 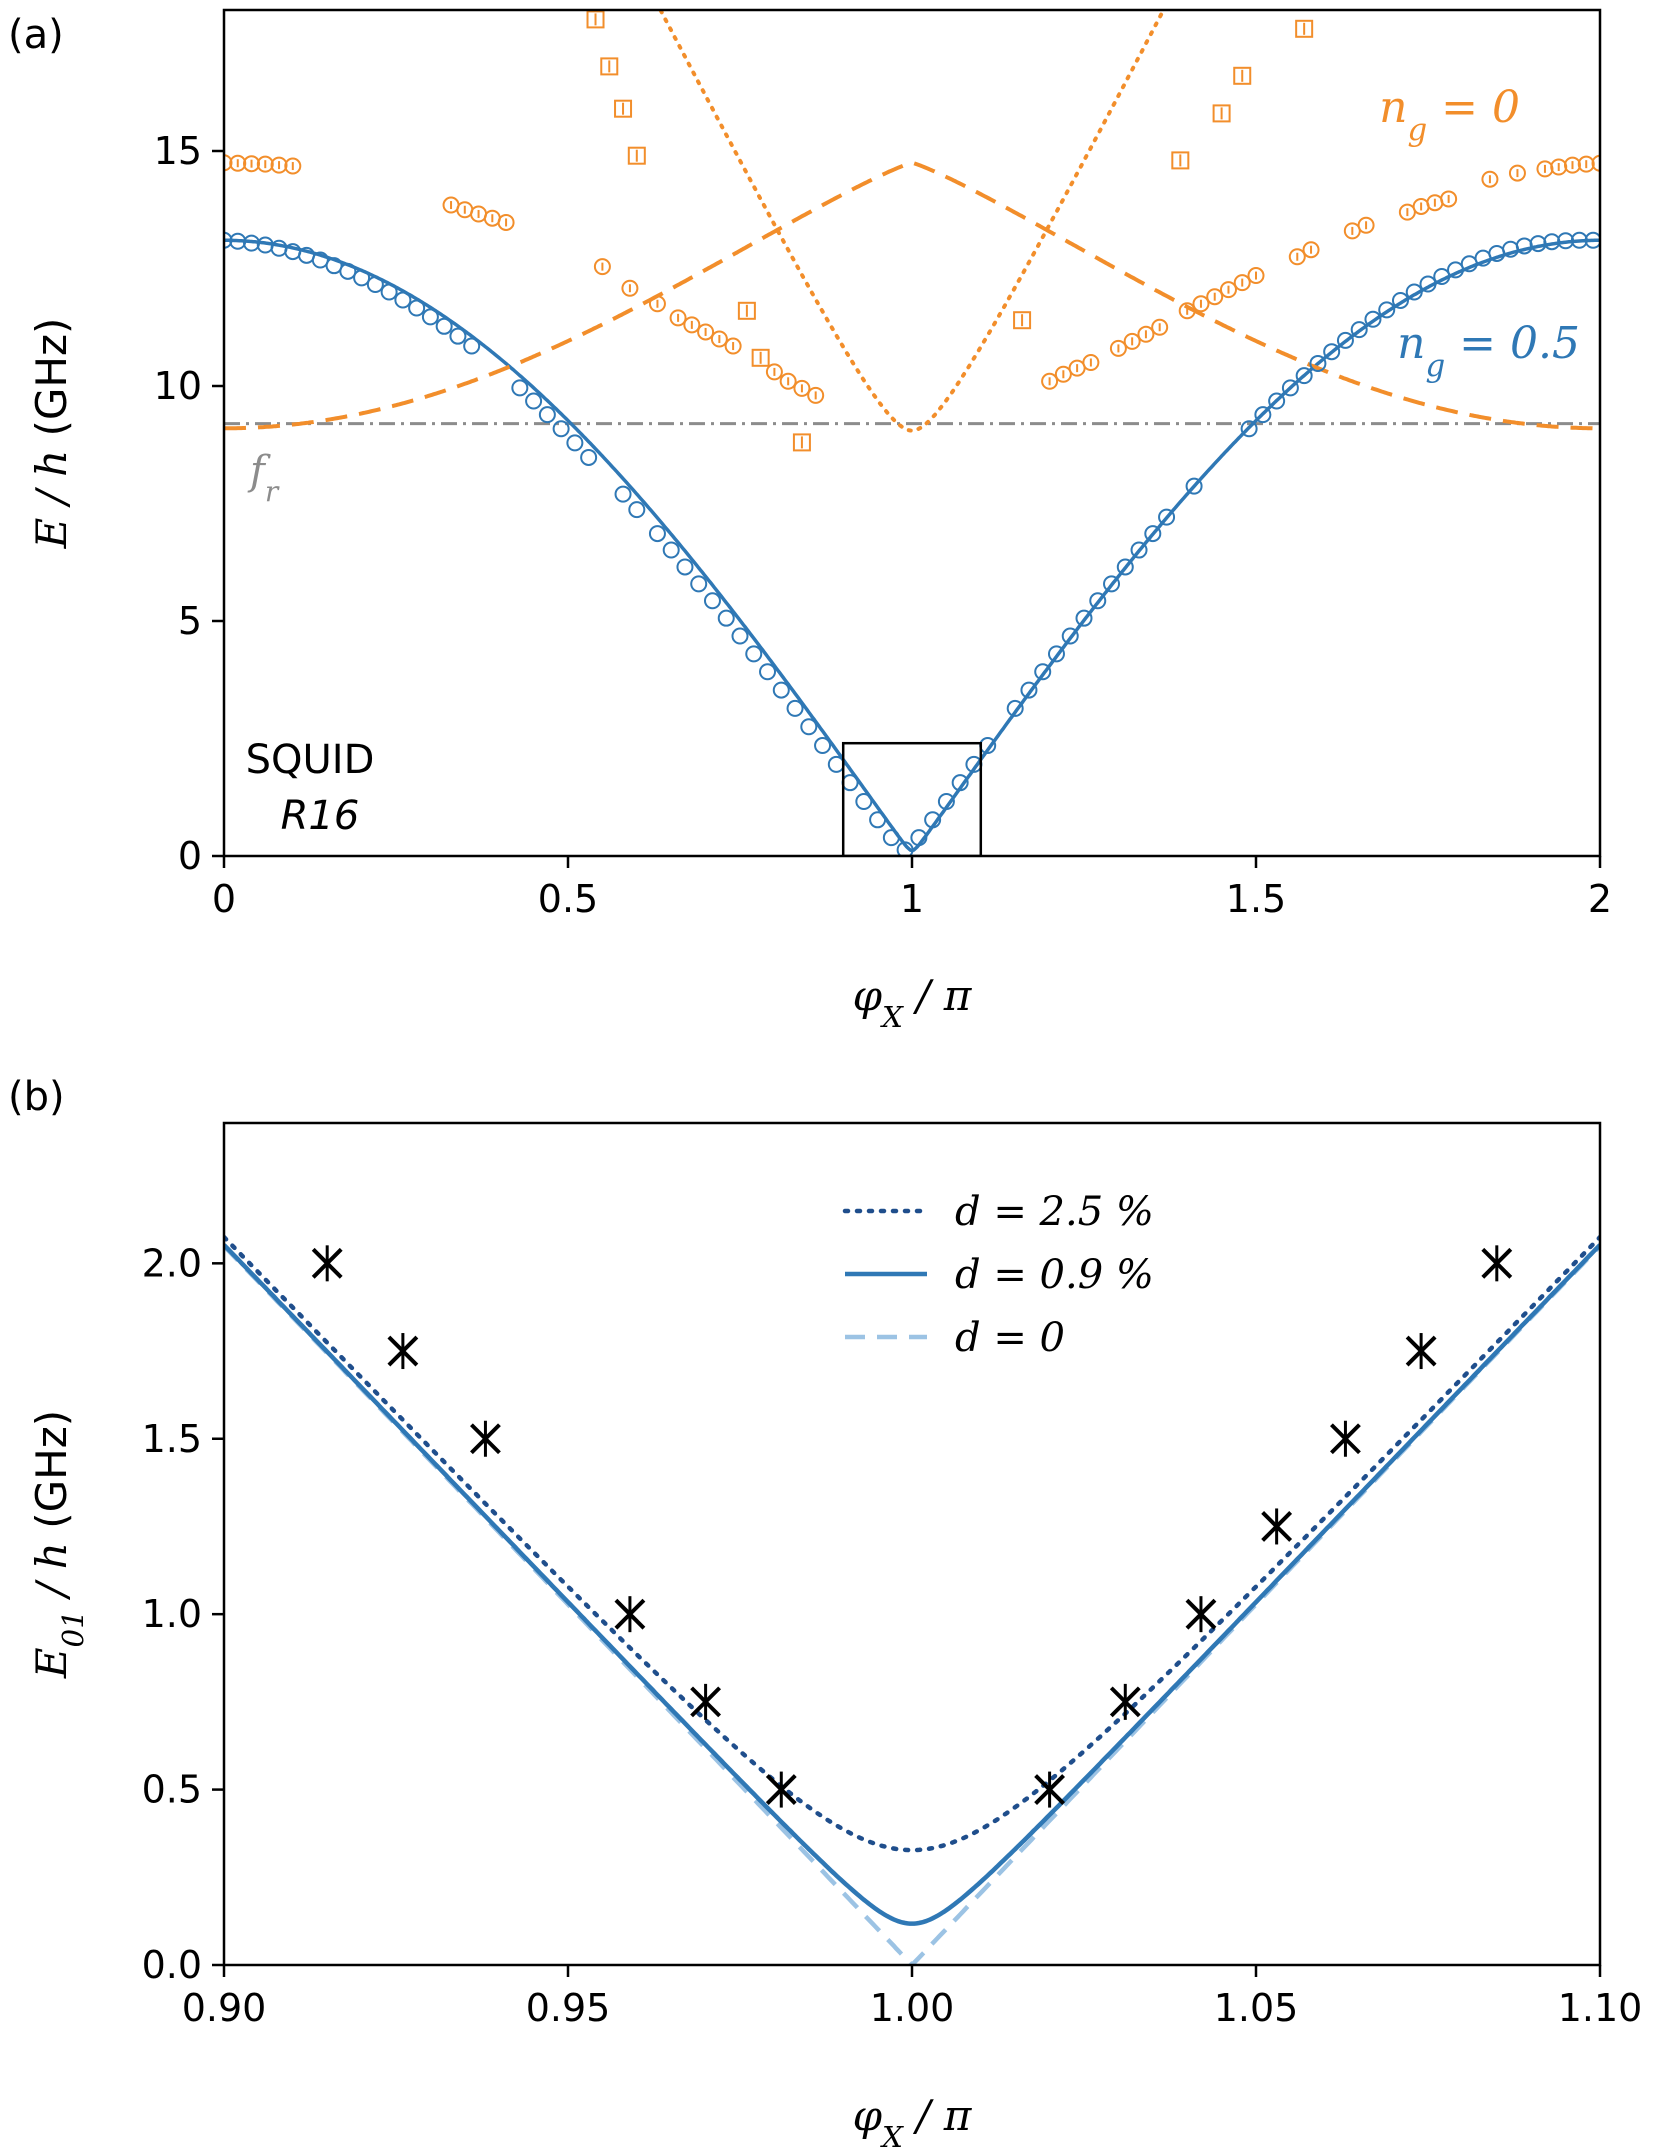 I want to click on zoom-box, so click(x=912, y=798).